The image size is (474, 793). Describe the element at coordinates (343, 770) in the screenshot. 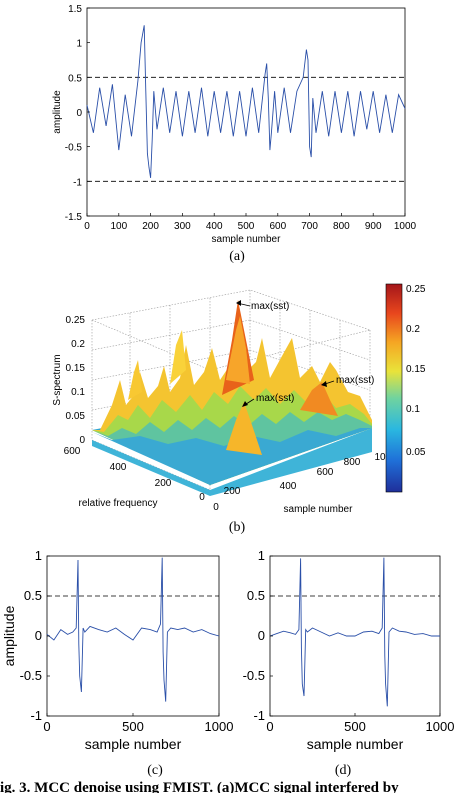

I see `panel-label-d: (d)` at that location.